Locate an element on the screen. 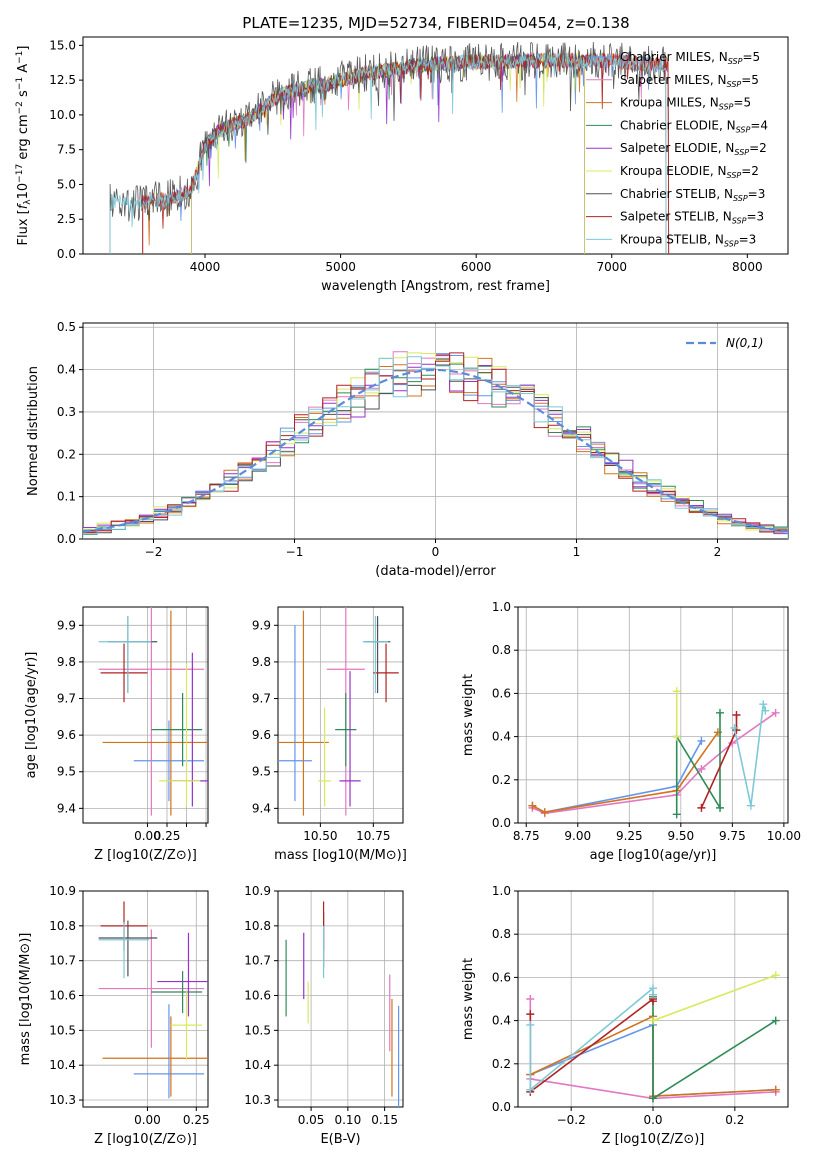  x-axis-label: (data-model)/error is located at coordinates (435, 571).